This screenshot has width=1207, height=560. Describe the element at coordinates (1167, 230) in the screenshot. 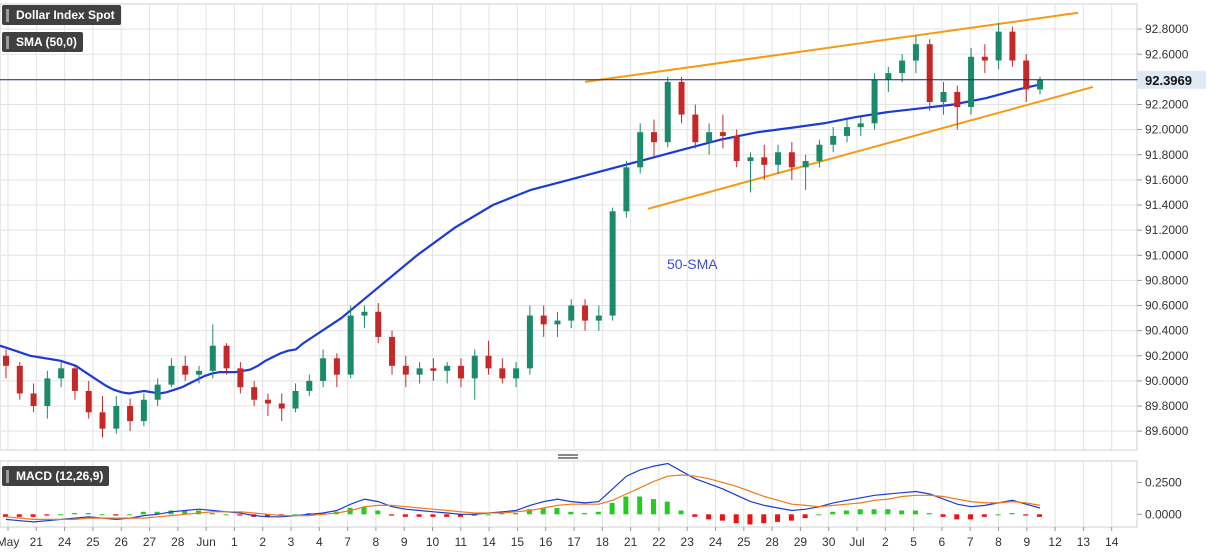

I see `y-tick-label: 91.2000` at that location.